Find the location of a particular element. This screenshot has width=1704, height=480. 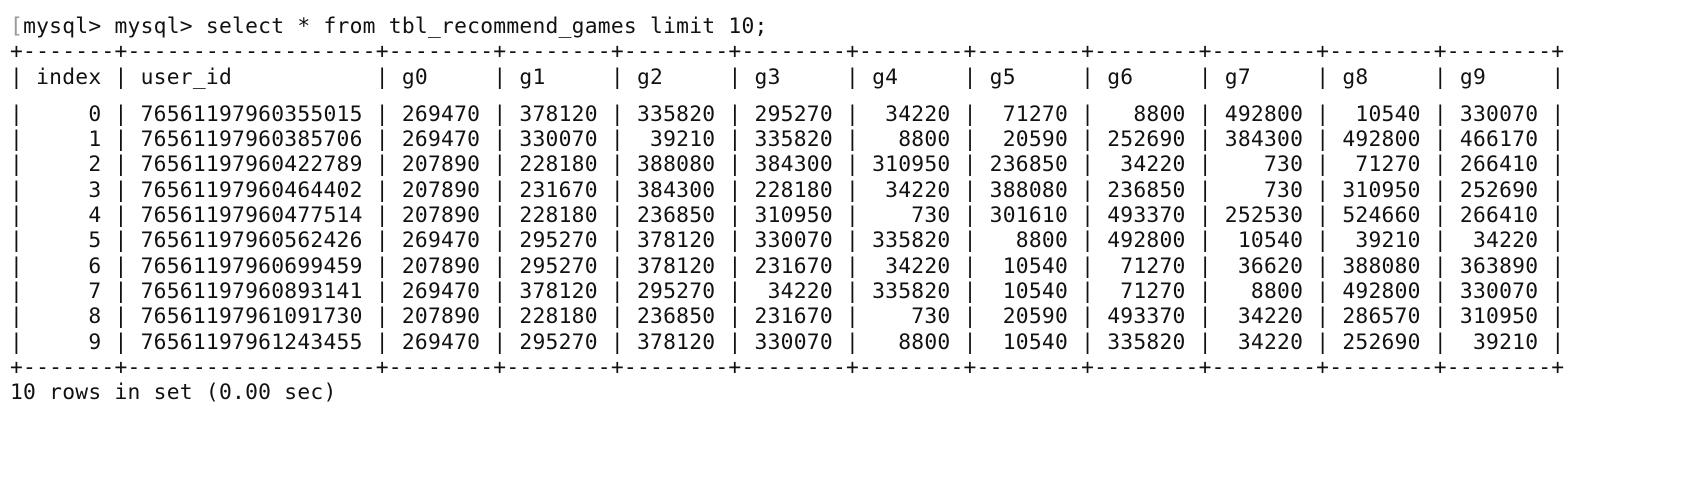

cell-g3: 310950 is located at coordinates (793, 216).